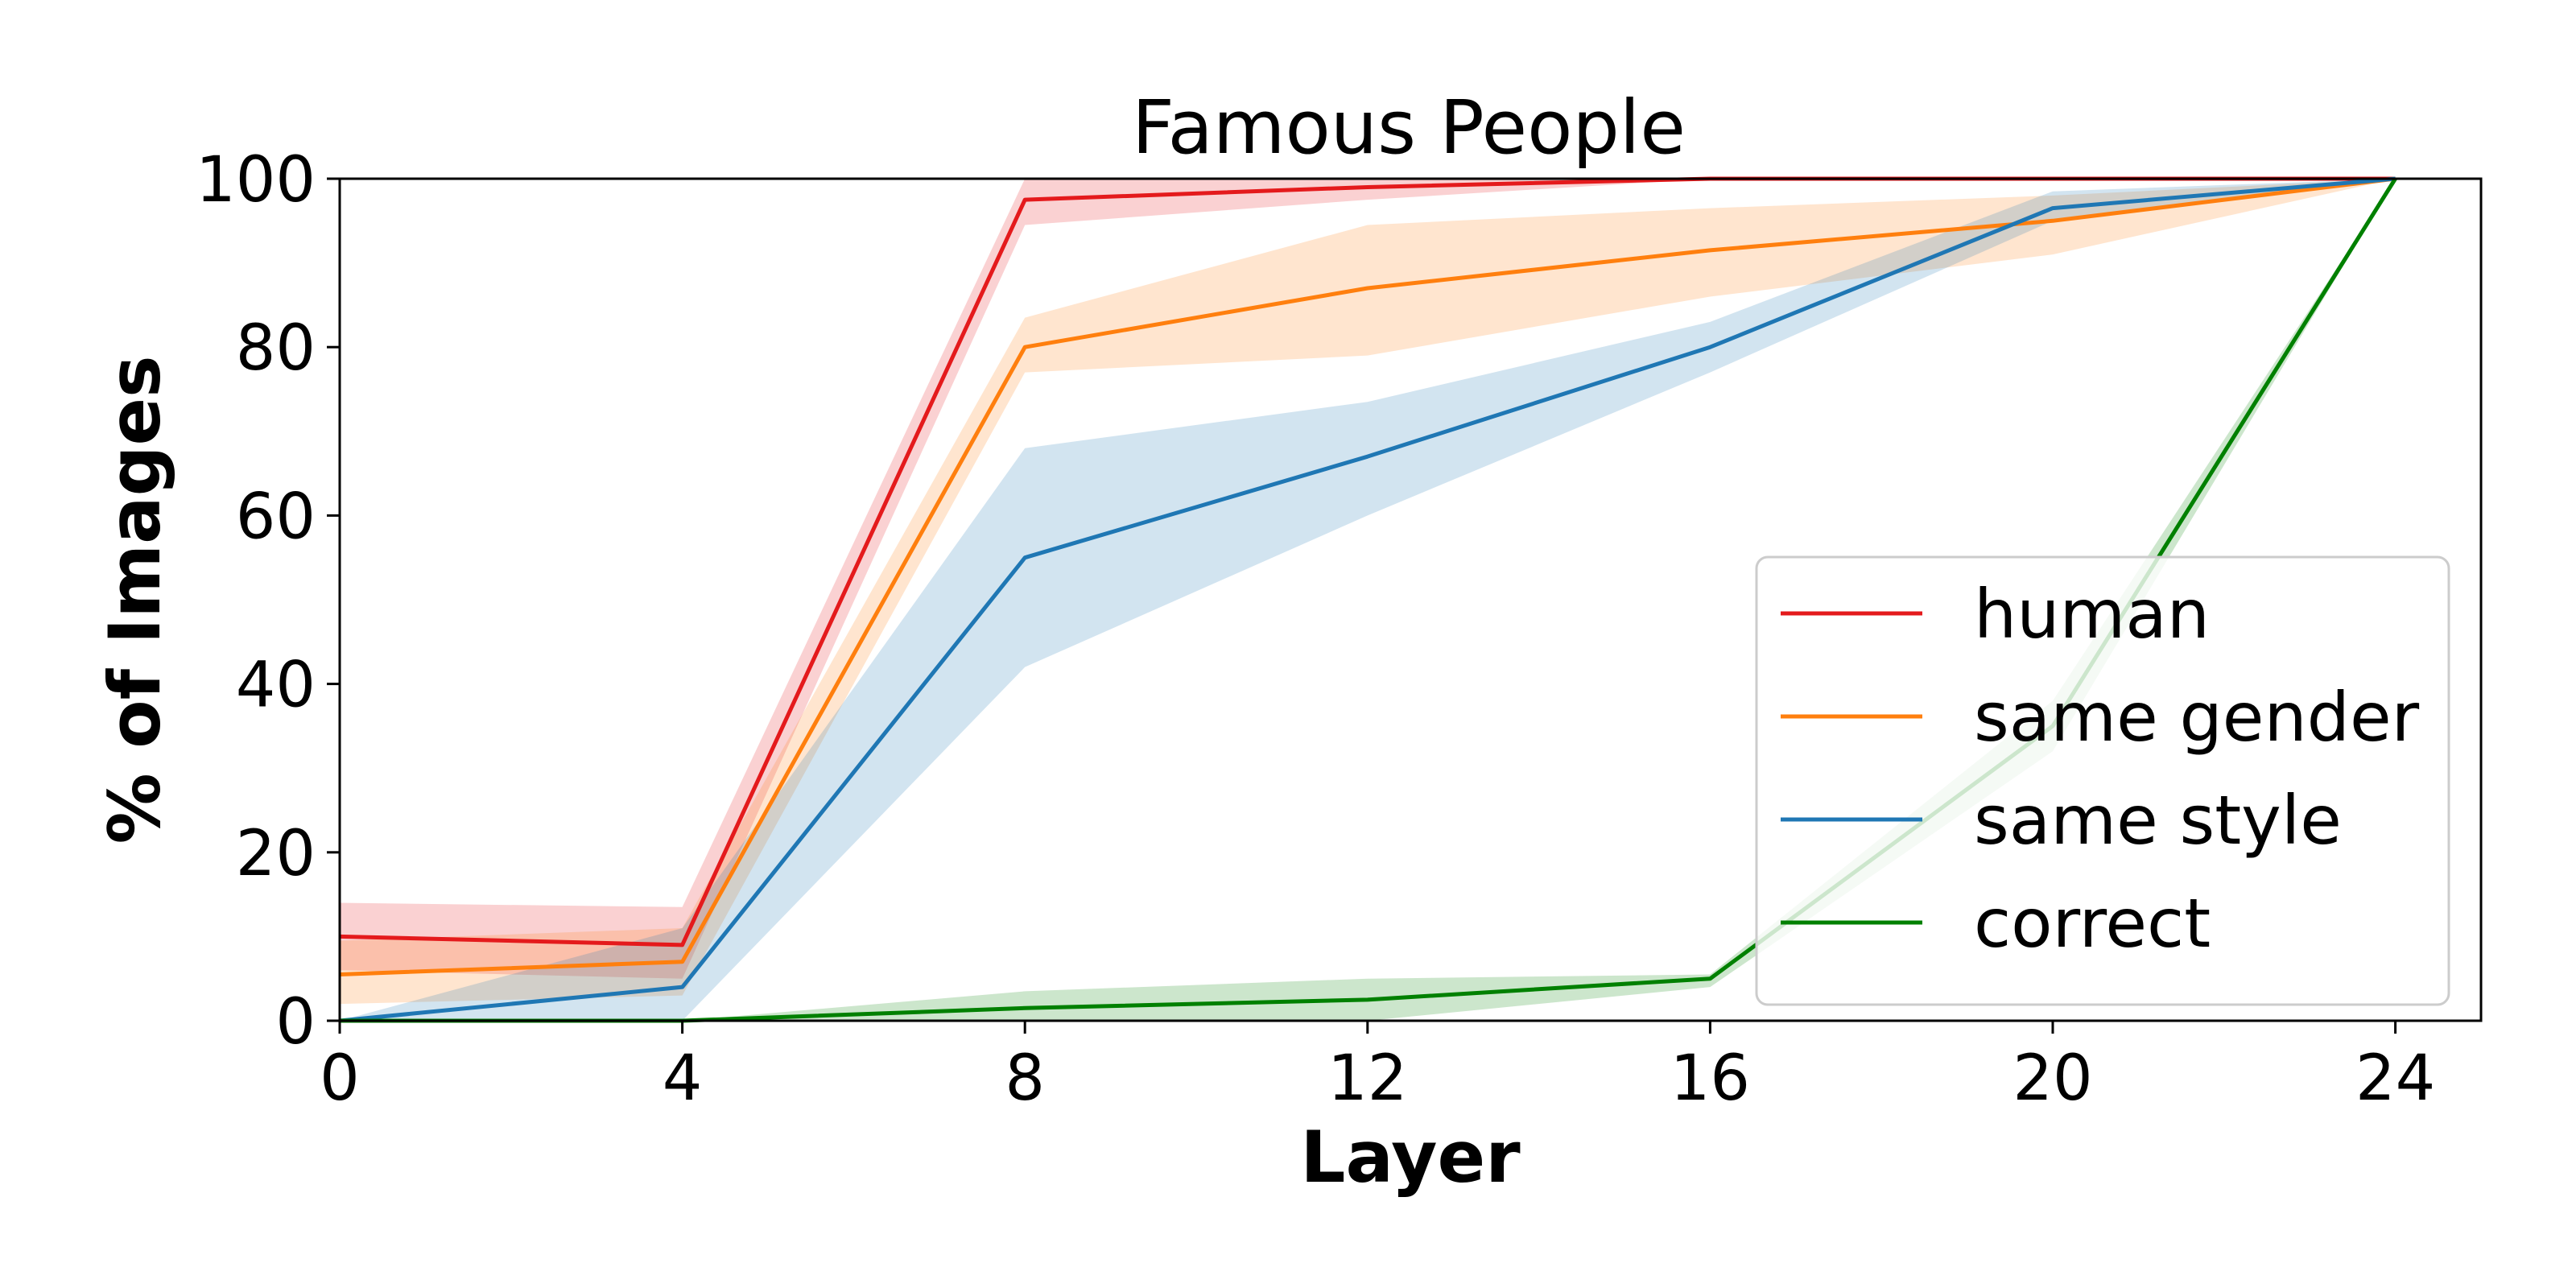 This screenshot has width=2576, height=1288. I want to click on legend-box, so click(2102, 780).